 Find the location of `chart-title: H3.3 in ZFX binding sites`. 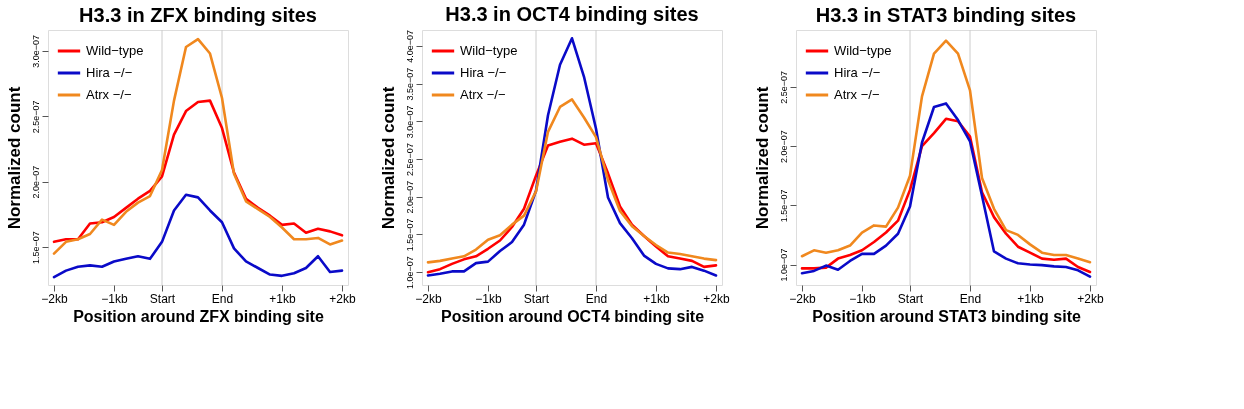

chart-title: H3.3 in ZFX binding sites is located at coordinates (198, 14).